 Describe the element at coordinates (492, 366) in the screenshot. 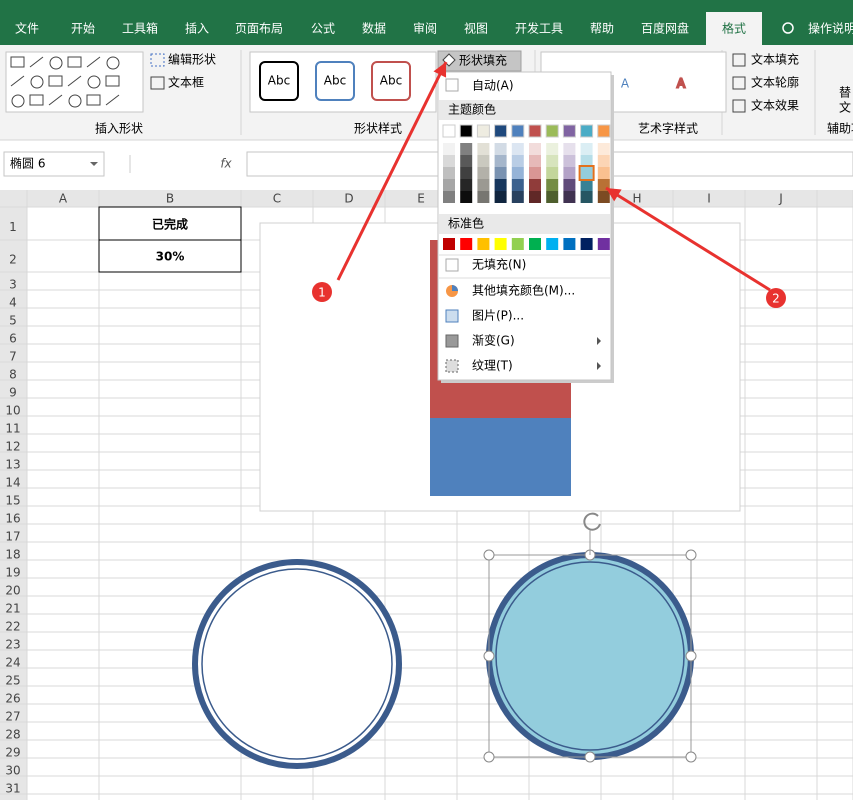

I see `menu-item: 纹理(T)` at that location.